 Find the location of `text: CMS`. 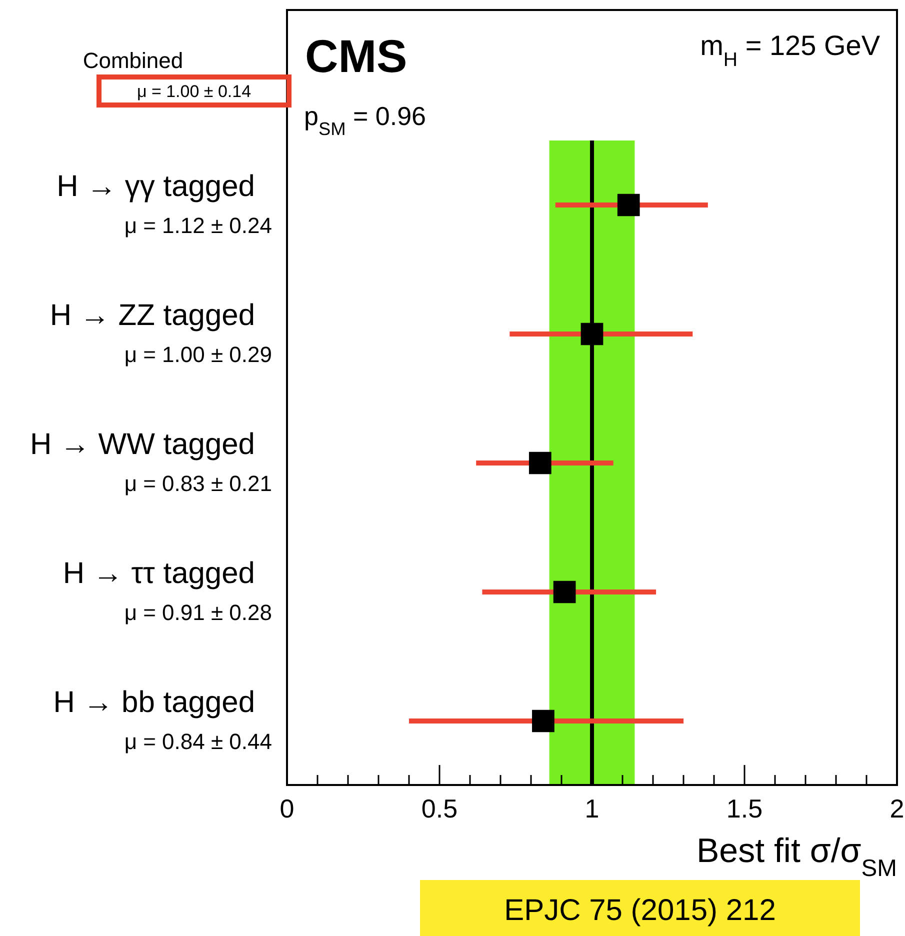

text: CMS is located at coordinates (356, 56).